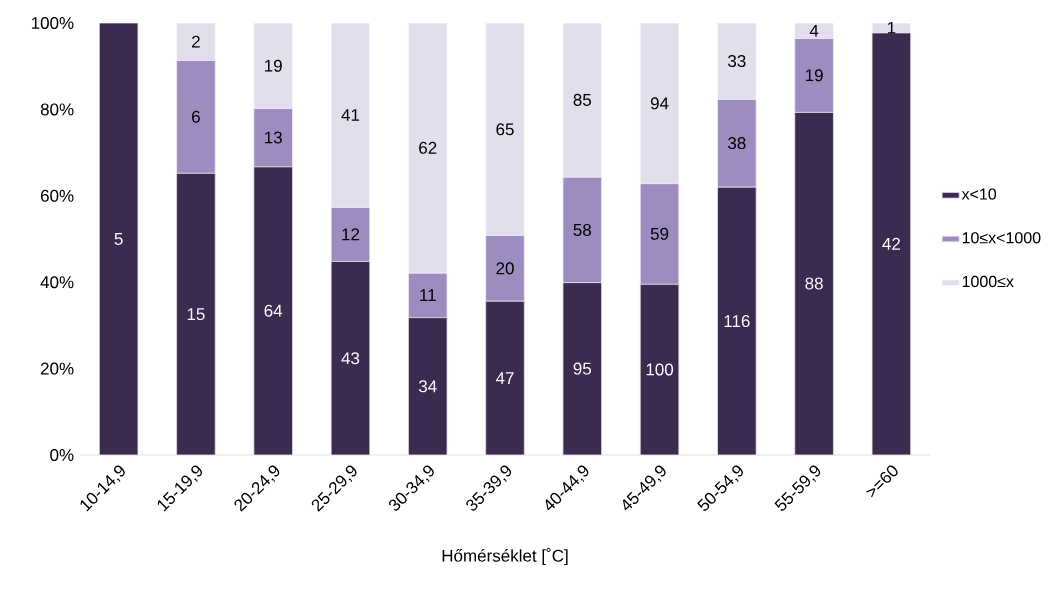 Image resolution: width=1064 pixels, height=602 pixels. What do you see at coordinates (196, 116) in the screenshot?
I see `annotation: 6` at bounding box center [196, 116].